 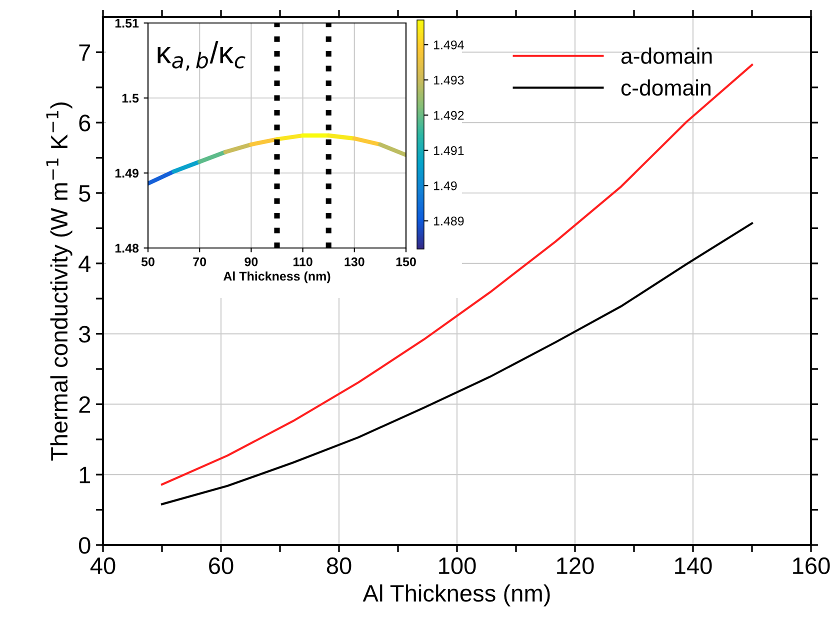 I want to click on x-tick-label: 140, so click(x=693, y=565).